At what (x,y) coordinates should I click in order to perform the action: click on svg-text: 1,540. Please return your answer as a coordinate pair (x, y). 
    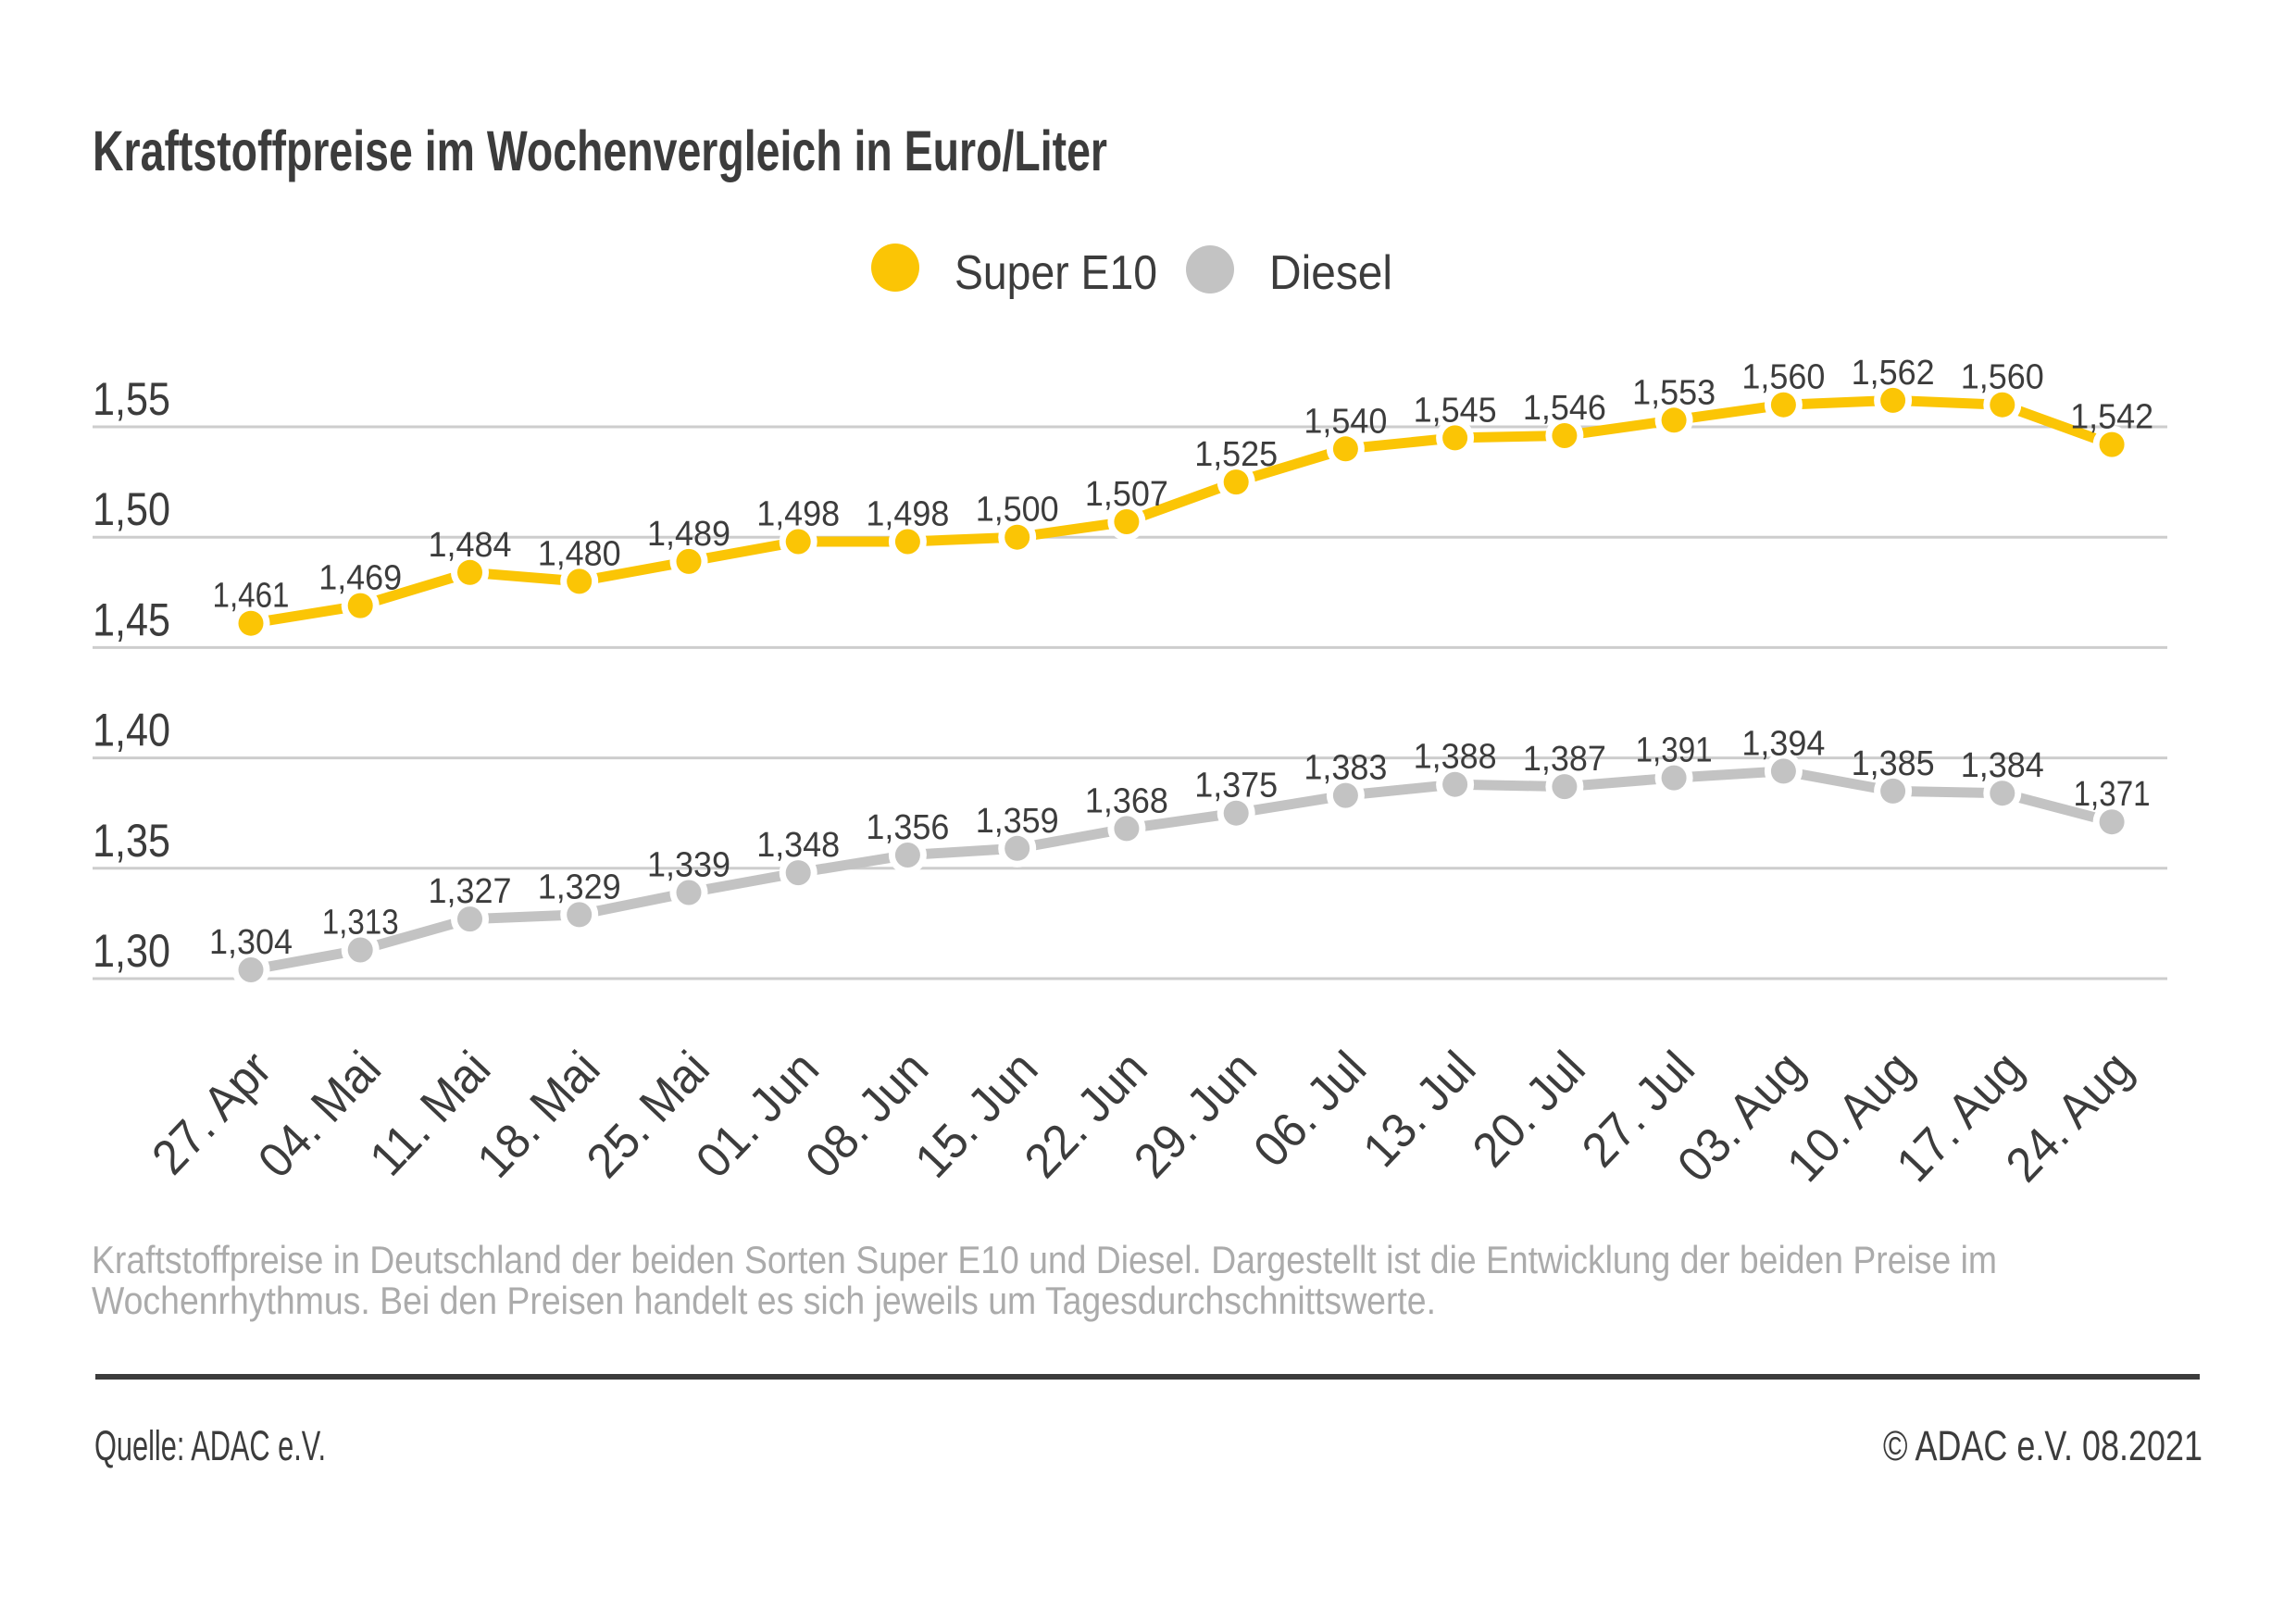
    Looking at the image, I should click on (1345, 421).